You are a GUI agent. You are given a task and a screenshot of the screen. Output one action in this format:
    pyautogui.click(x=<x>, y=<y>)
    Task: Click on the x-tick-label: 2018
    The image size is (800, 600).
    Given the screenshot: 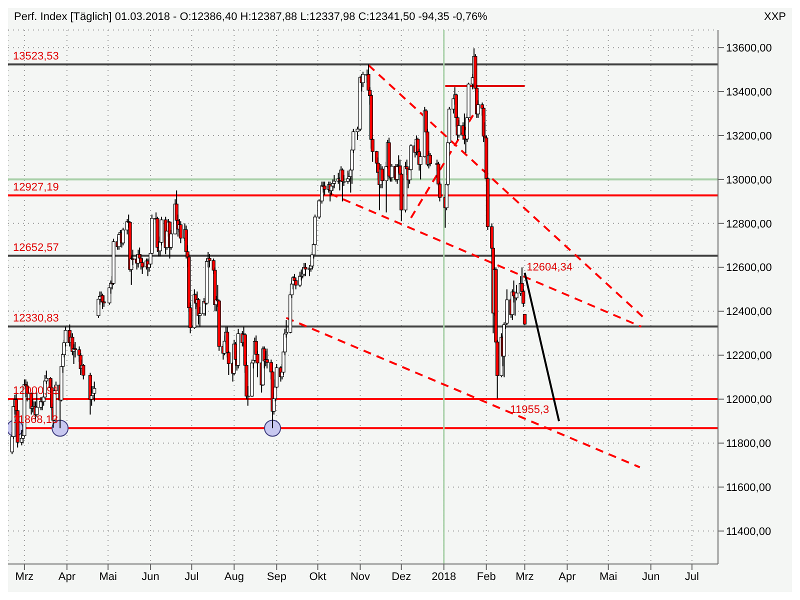 What is the action you would take?
    pyautogui.click(x=444, y=576)
    